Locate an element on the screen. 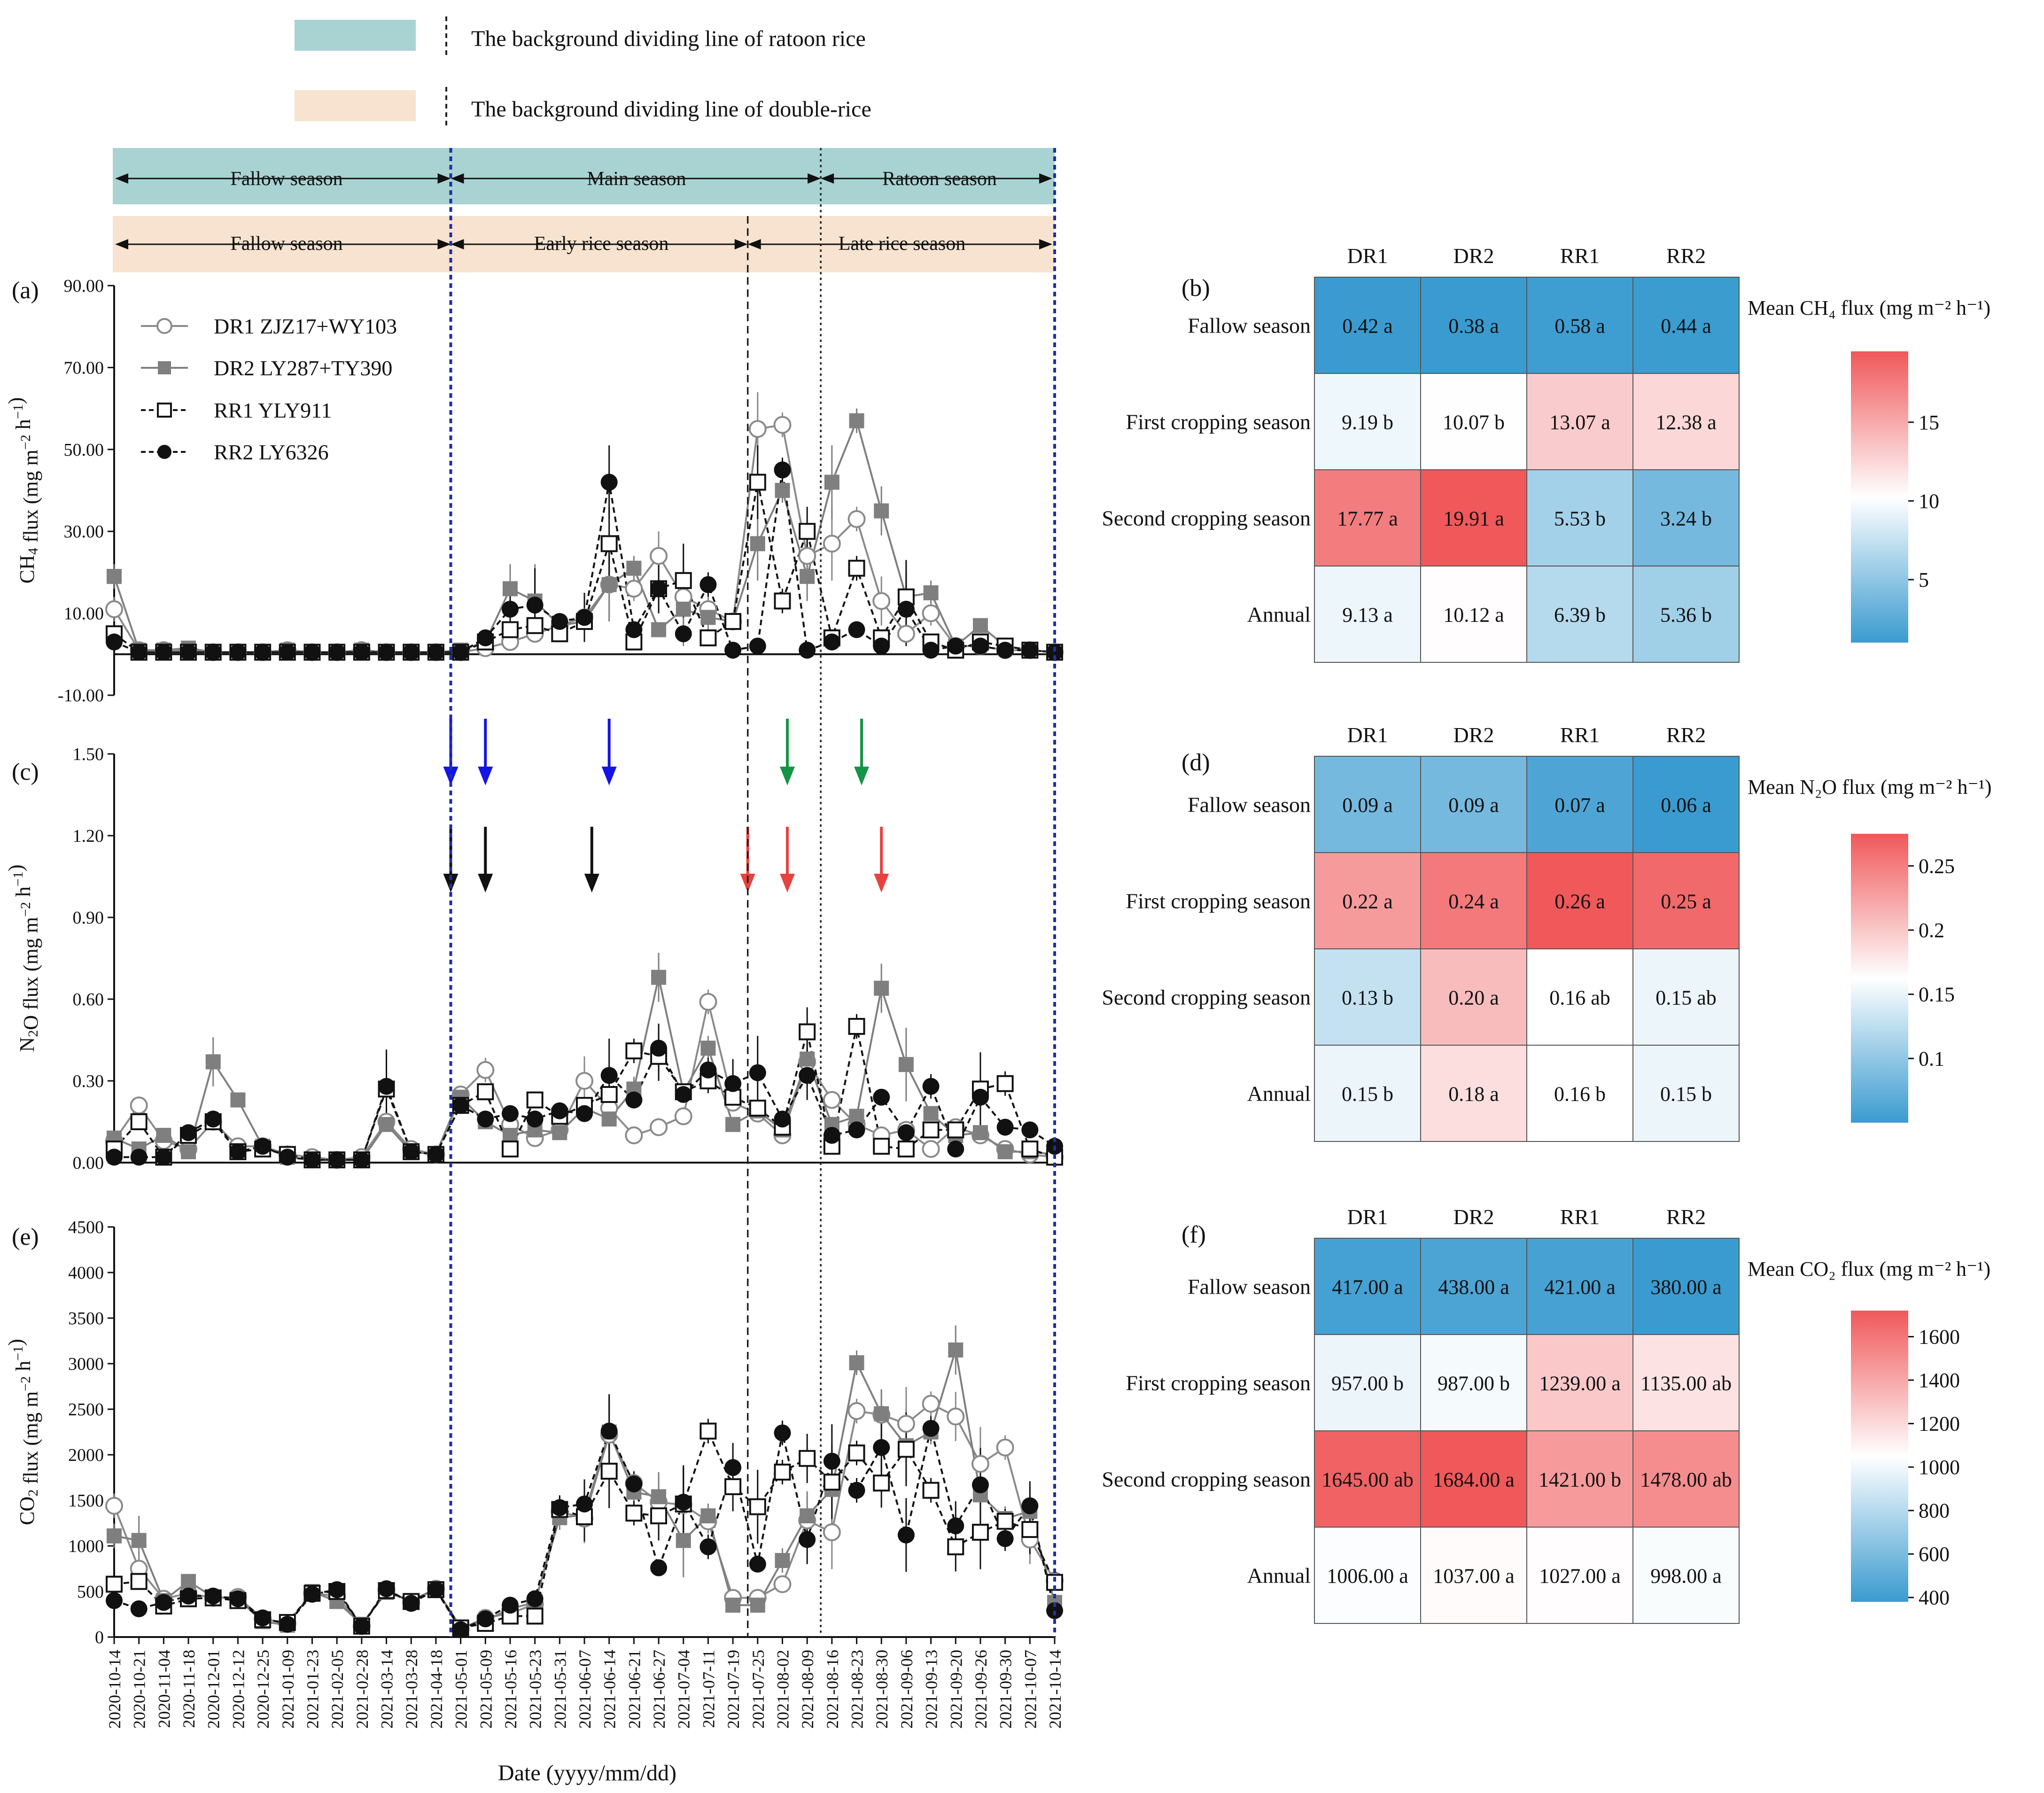  co2-cell-value: 1478.00 ab is located at coordinates (1686, 1479).